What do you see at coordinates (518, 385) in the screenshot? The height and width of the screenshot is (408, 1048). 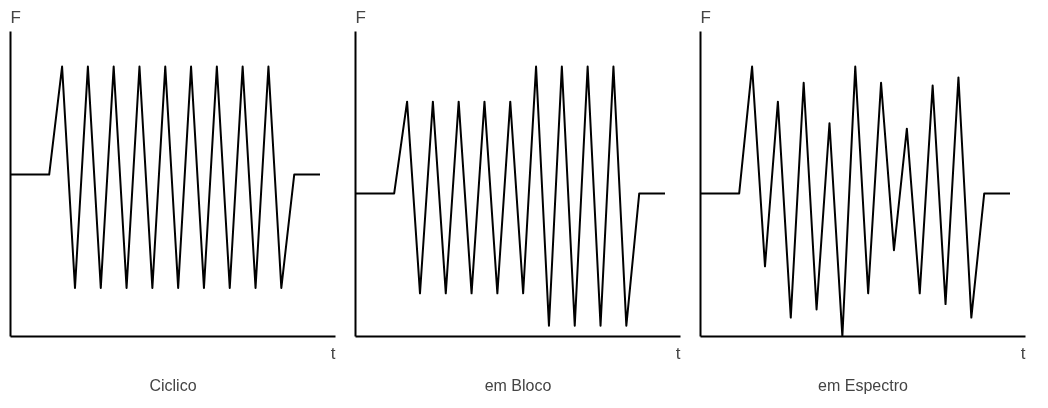 I see `text: em Bloco` at bounding box center [518, 385].